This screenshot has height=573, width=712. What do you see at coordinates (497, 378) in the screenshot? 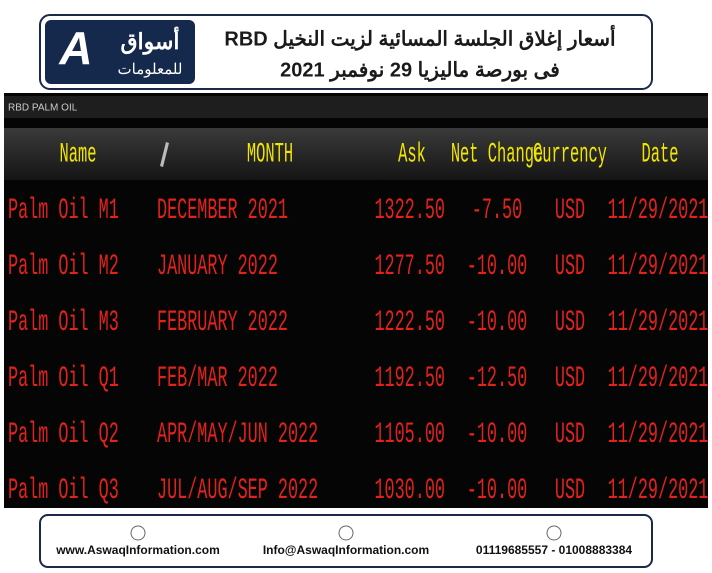
I see `cell: -12.50` at bounding box center [497, 378].